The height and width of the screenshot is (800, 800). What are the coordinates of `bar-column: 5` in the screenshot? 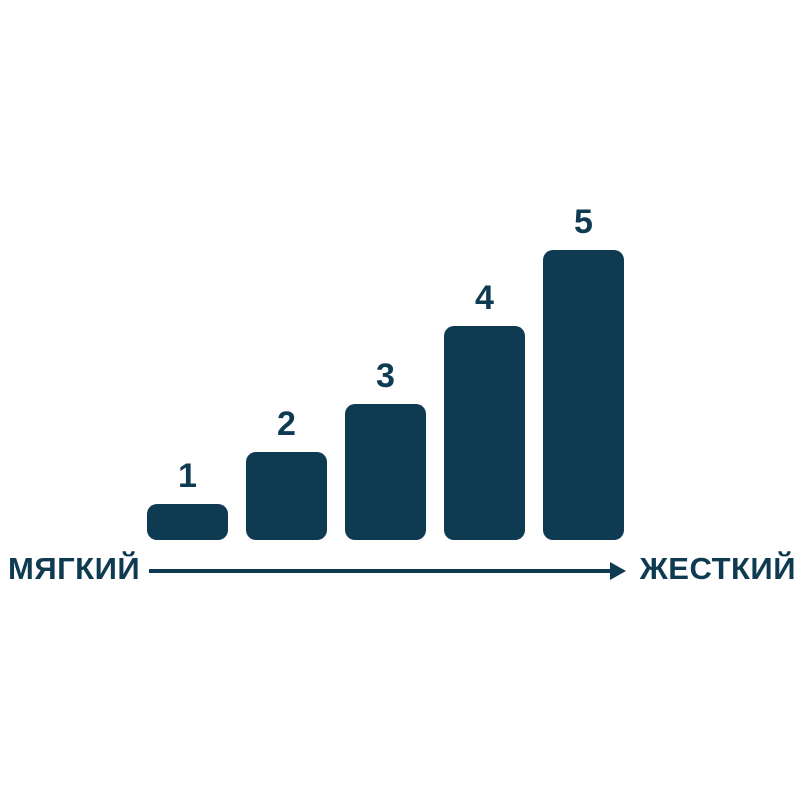 It's located at (583, 372).